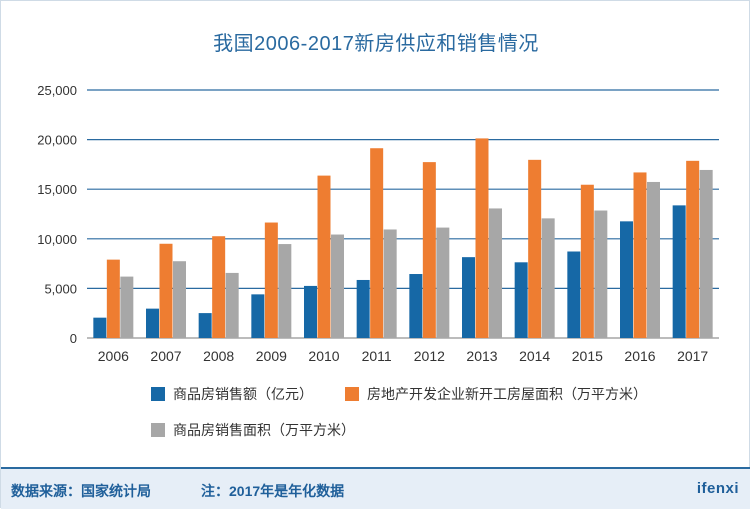 Image resolution: width=750 pixels, height=509 pixels. Describe the element at coordinates (507, 394) in the screenshot. I see `legend-label-new-construction: 房地产开发企业新开工房屋面积（万平方米）` at that location.